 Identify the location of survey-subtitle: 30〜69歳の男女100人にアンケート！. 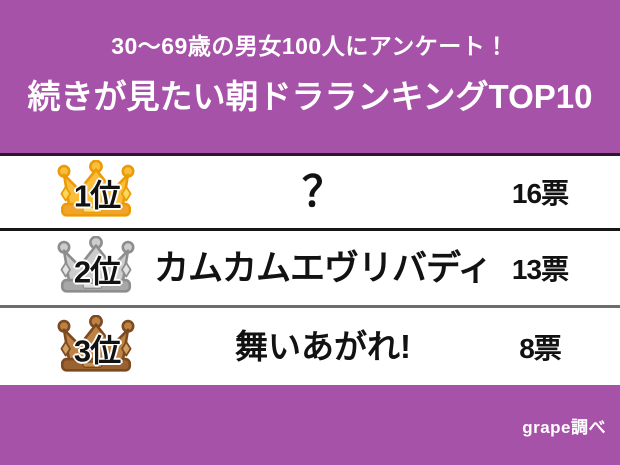
(310, 46).